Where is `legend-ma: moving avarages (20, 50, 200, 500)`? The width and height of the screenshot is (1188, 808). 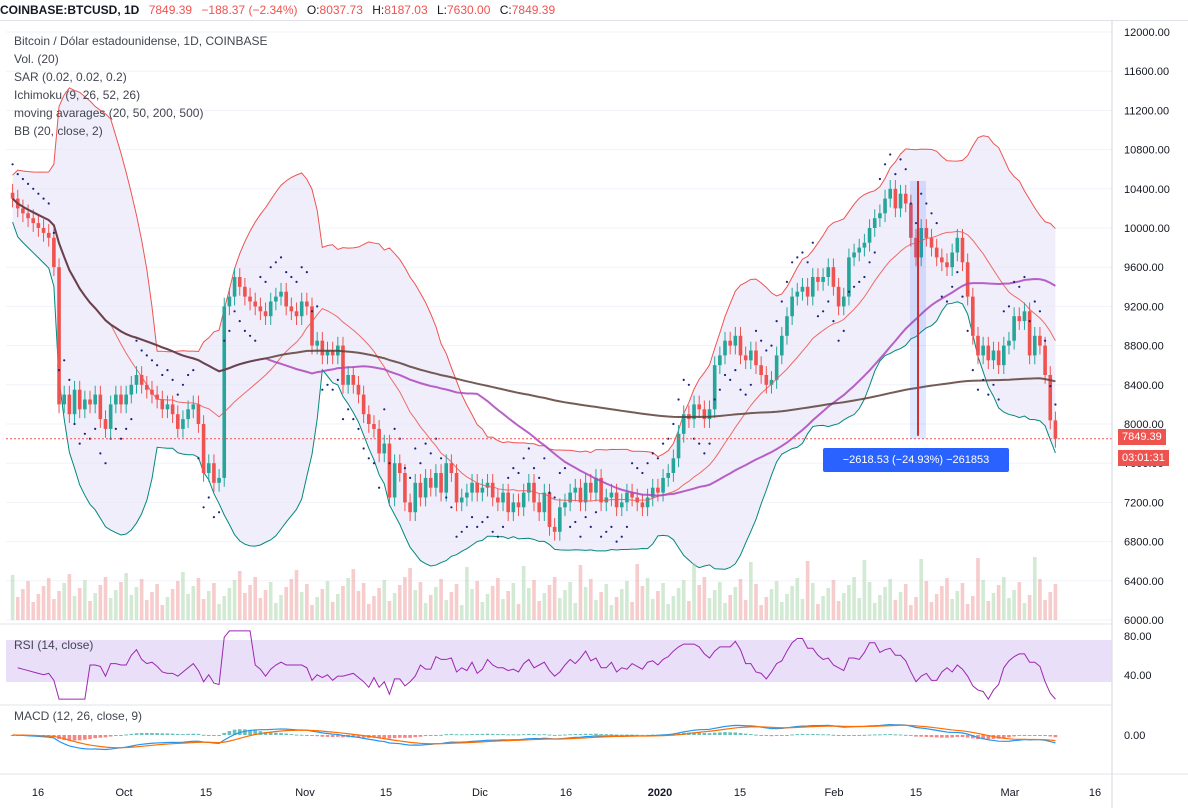
legend-ma: moving avarages (20, 50, 200, 500) is located at coordinates (109, 113).